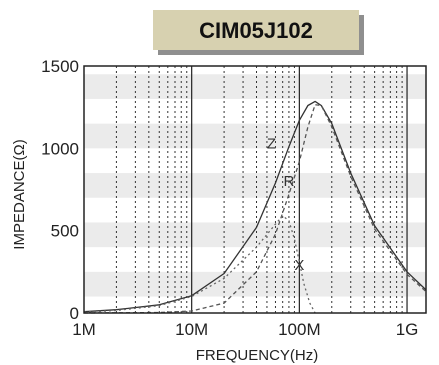 Image resolution: width=439 pixels, height=365 pixels. I want to click on y-tick-label: 1500, so click(60, 66).